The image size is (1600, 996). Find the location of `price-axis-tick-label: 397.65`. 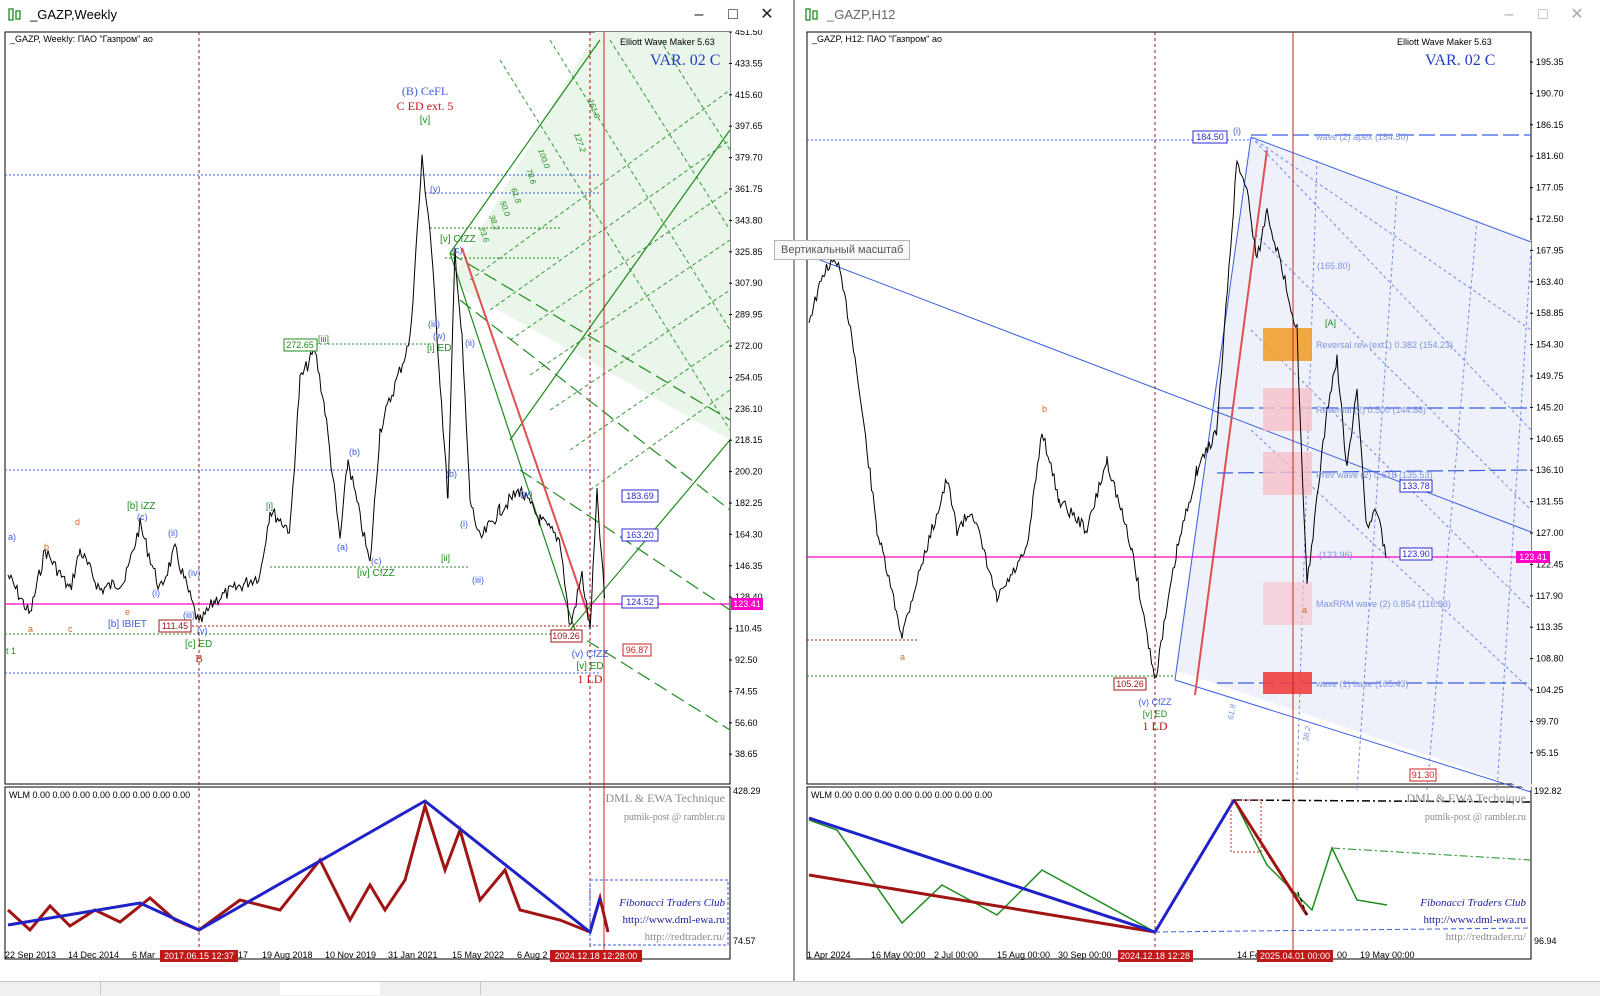

price-axis-tick-label: 397.65 is located at coordinates (749, 126).